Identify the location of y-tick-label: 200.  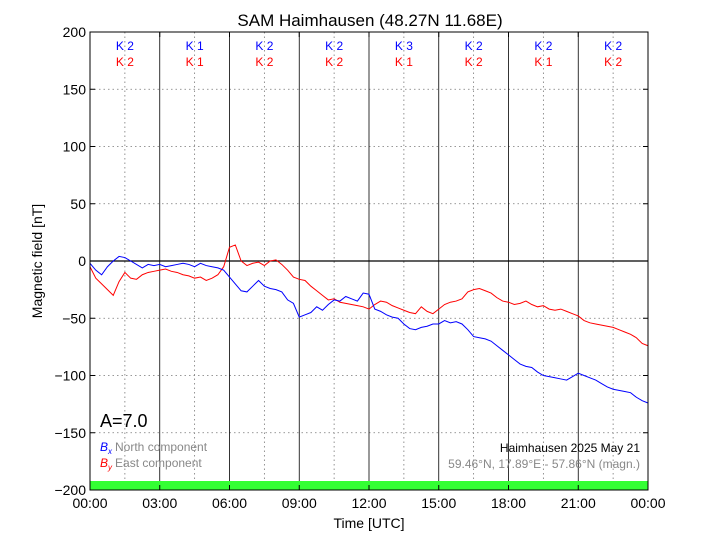
(75, 32).